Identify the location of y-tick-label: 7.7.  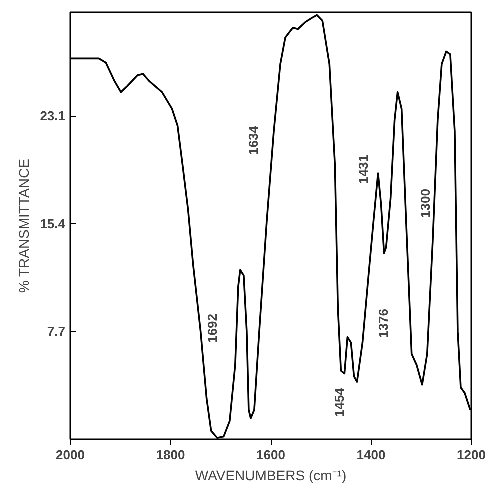
(56, 332).